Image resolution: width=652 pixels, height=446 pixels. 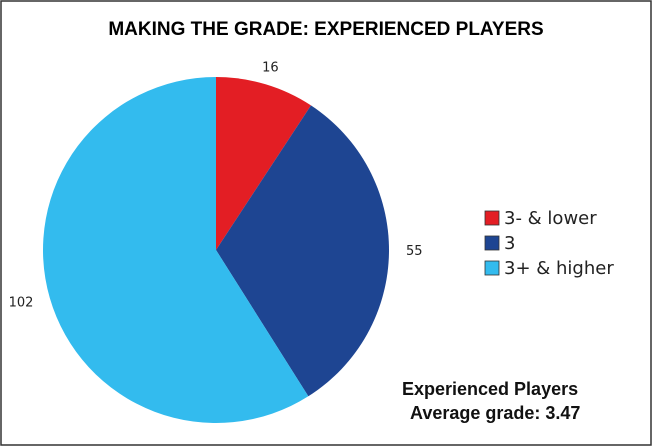 I want to click on data-label: 16, so click(x=270, y=67).